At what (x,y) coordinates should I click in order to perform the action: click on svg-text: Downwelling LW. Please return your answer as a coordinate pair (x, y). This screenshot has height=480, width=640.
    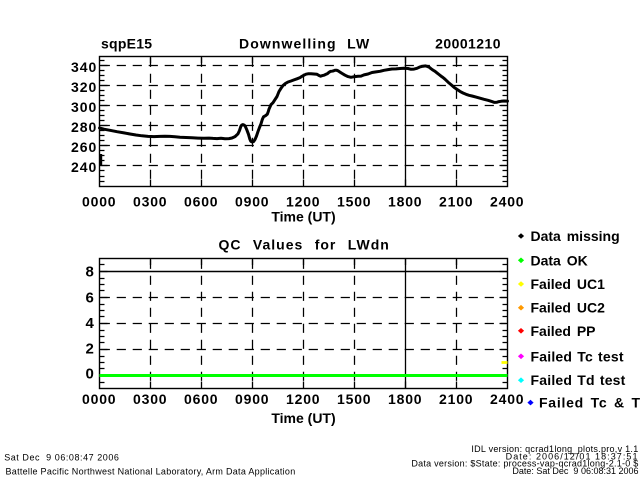
    Looking at the image, I should click on (304, 44).